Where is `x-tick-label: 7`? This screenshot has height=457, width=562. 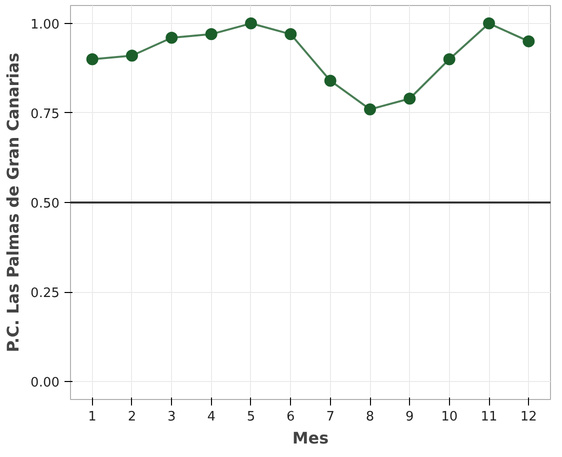
x-tick-label: 7 is located at coordinates (330, 417).